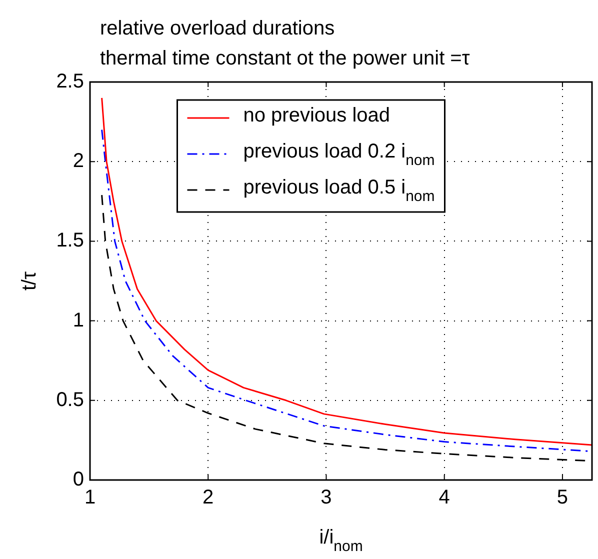 This screenshot has height=559, width=598. Describe the element at coordinates (70, 399) in the screenshot. I see `y-tick-label: 0.5` at that location.